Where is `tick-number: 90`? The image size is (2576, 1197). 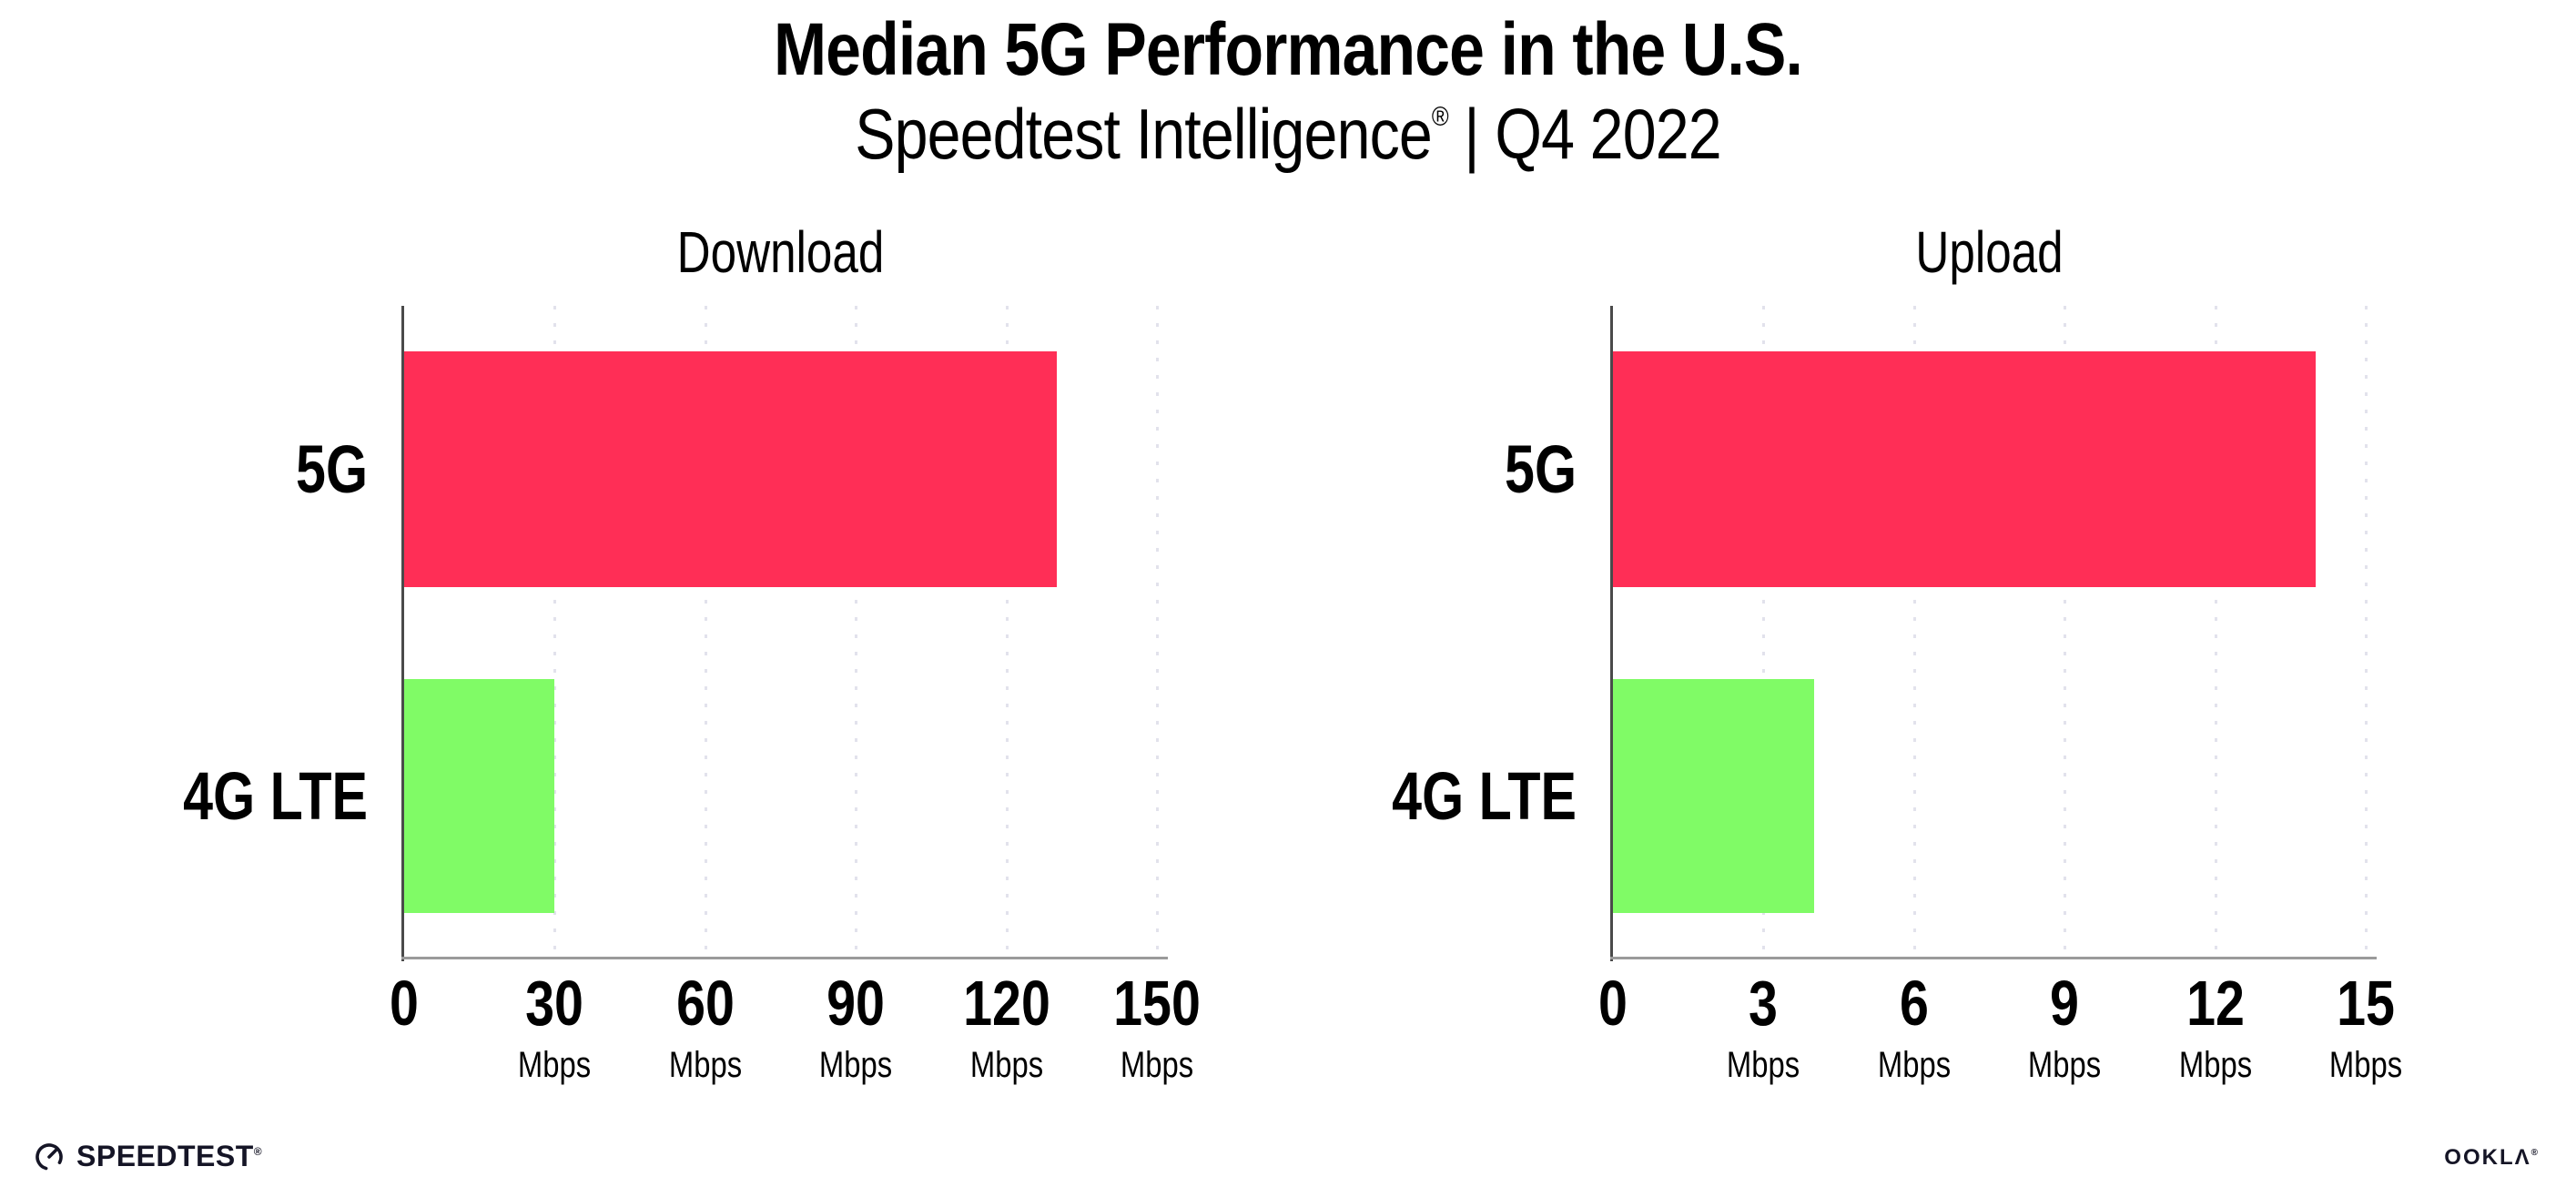 tick-number: 90 is located at coordinates (856, 1004).